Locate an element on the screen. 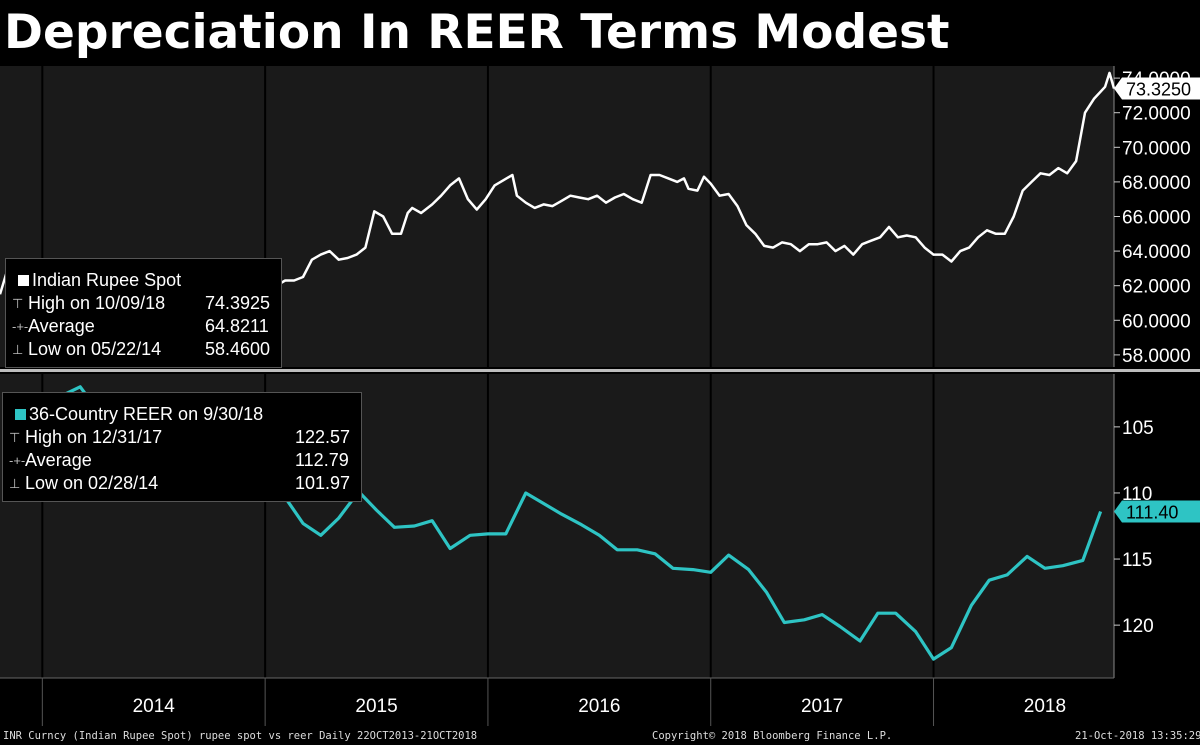 This screenshot has width=1200, height=745. reer-average-label: Average is located at coordinates (58, 460).